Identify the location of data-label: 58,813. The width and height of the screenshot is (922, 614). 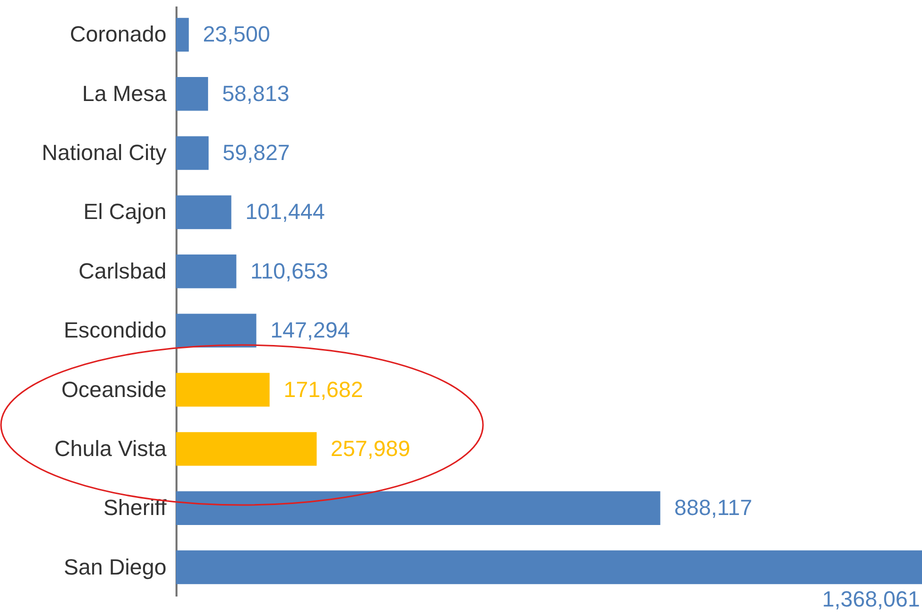
(256, 93).